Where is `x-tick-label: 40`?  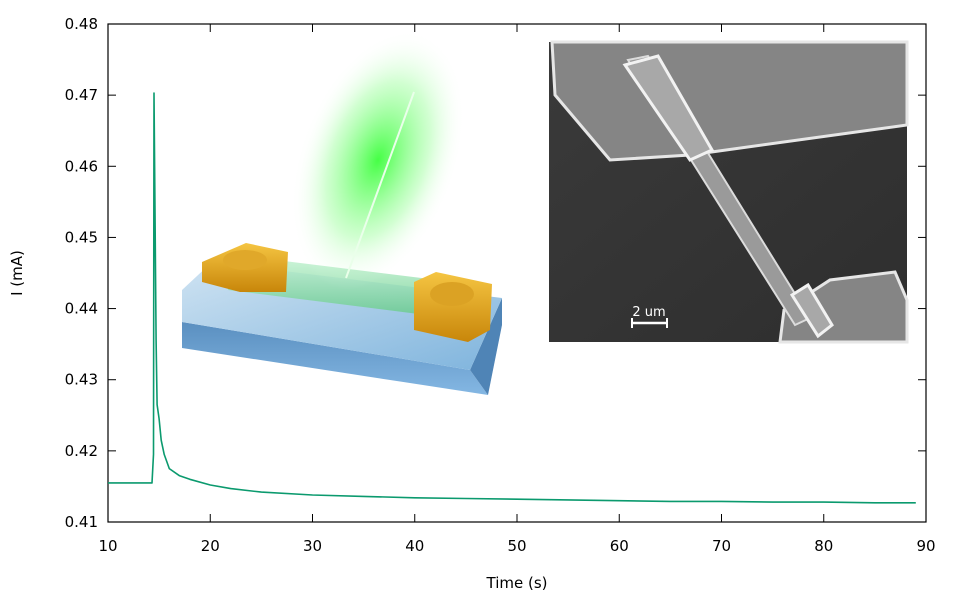 x-tick-label: 40 is located at coordinates (414, 546).